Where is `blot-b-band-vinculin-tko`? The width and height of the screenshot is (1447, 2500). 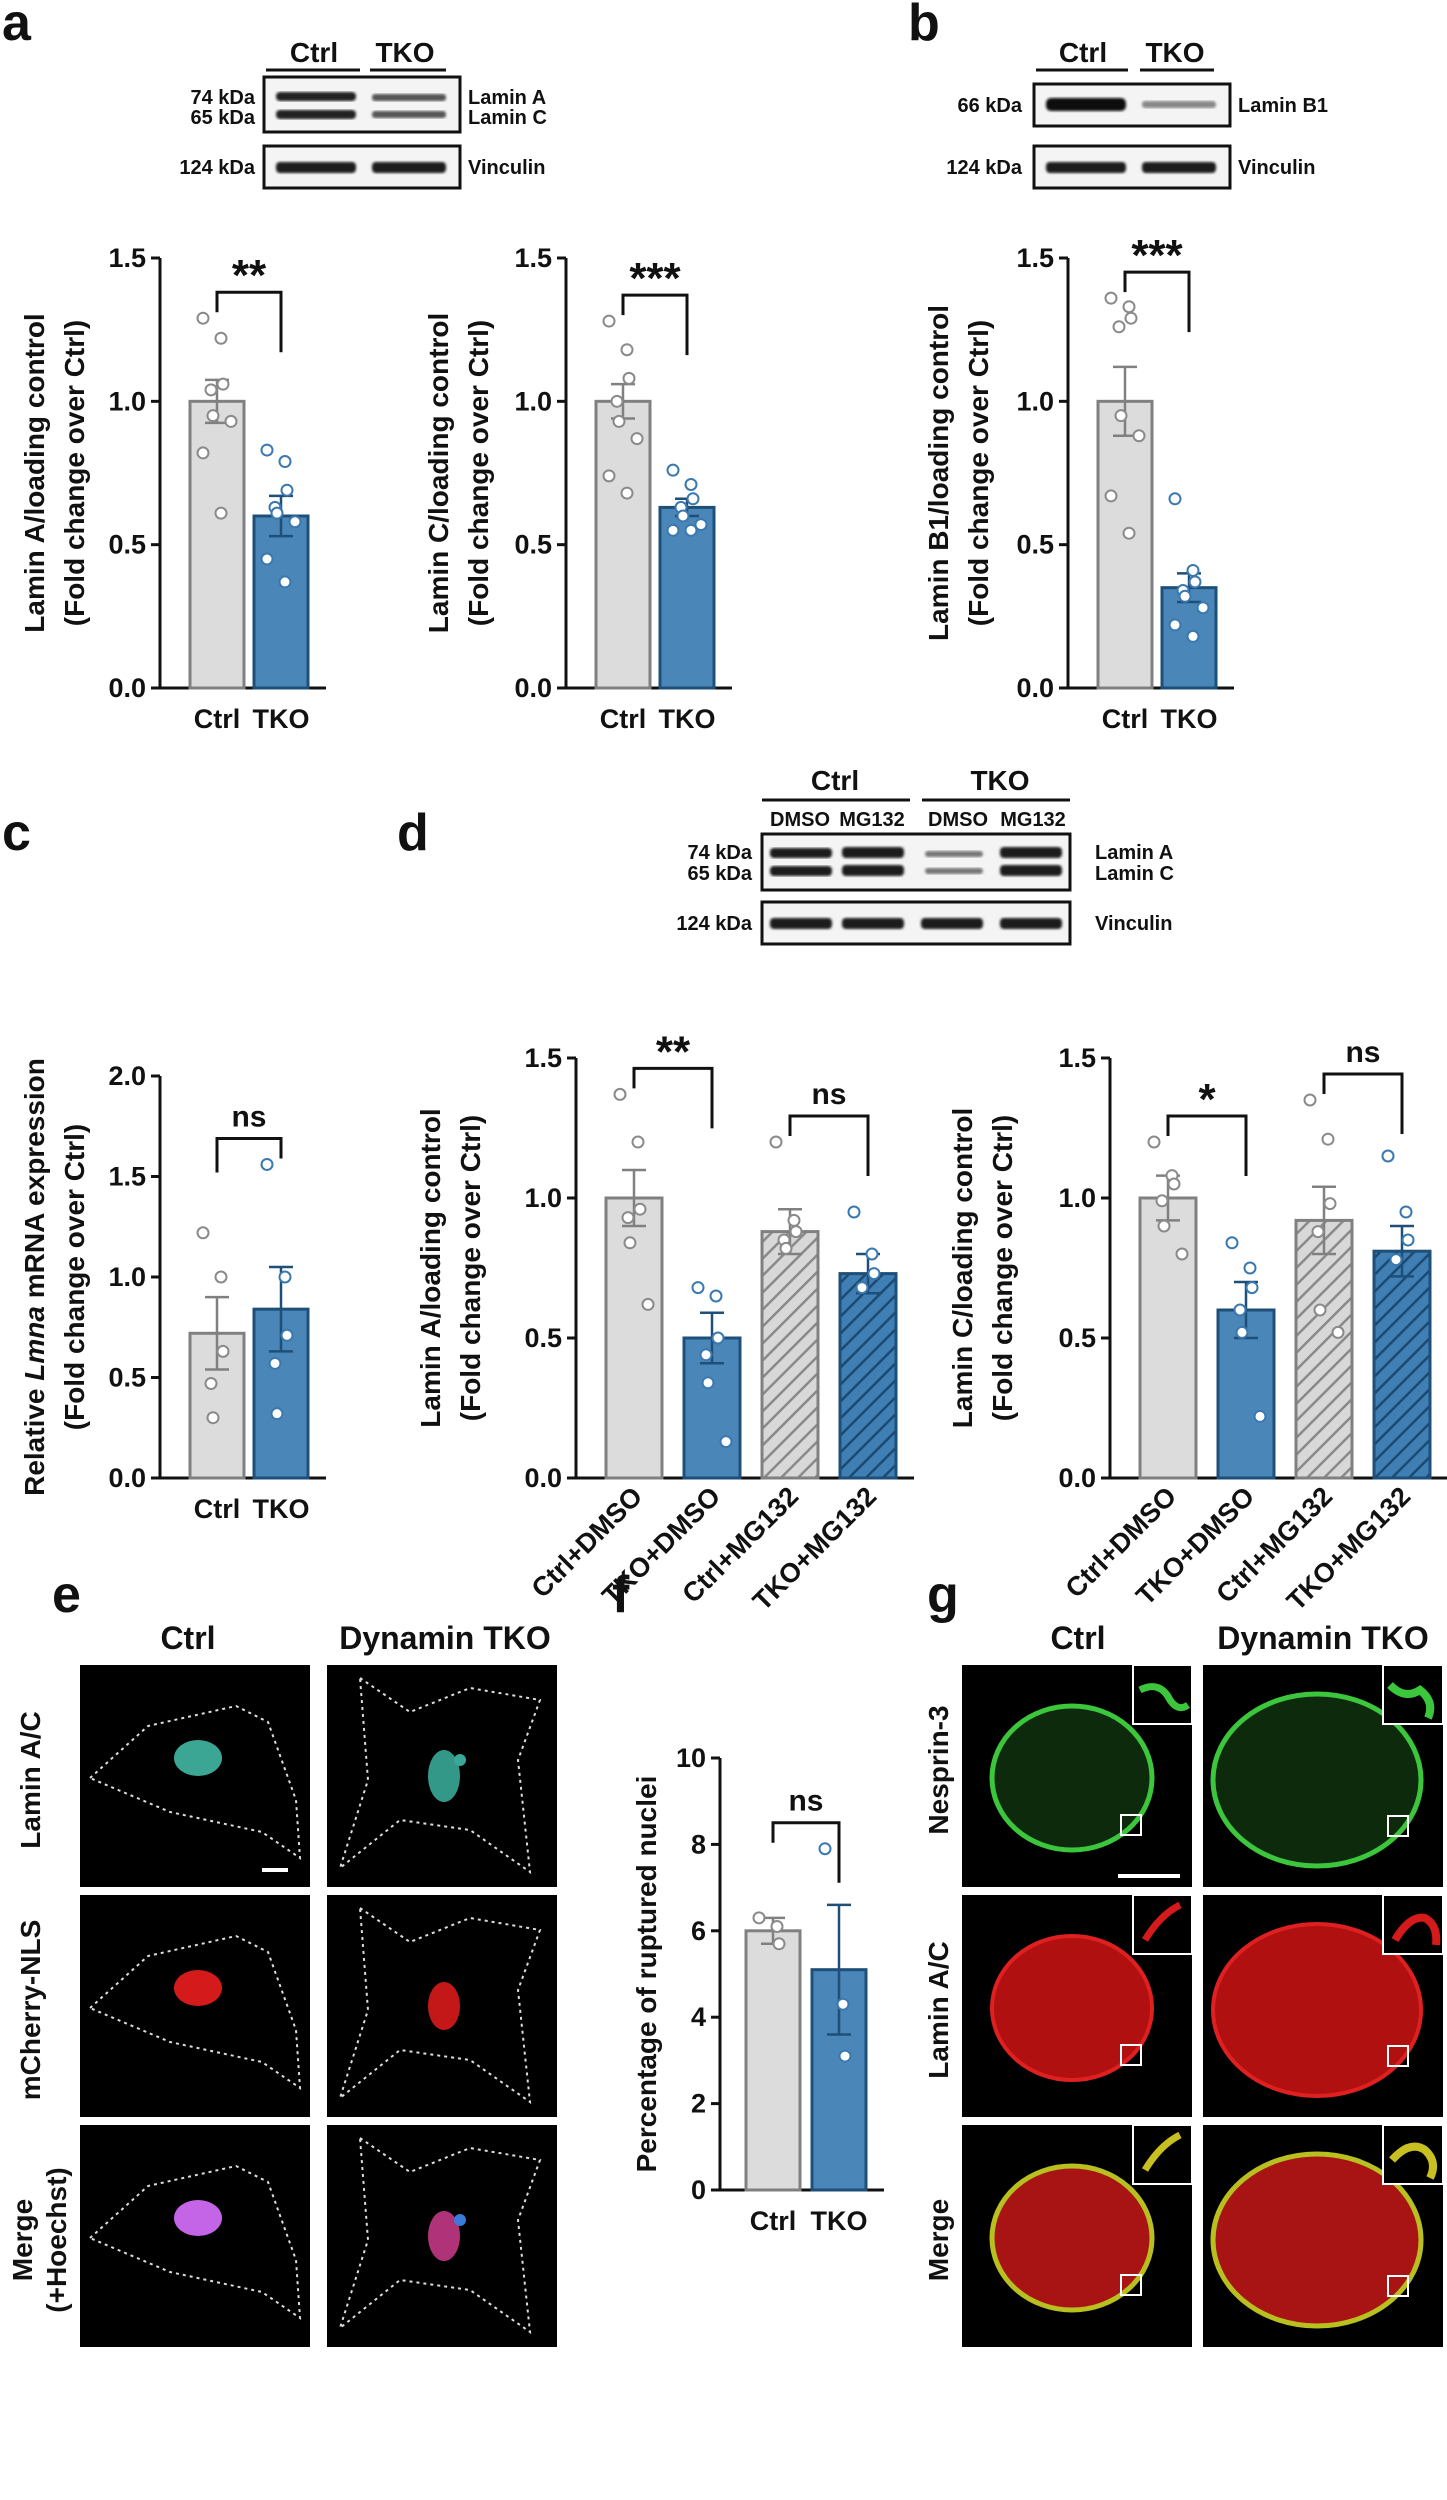 blot-b-band-vinculin-tko is located at coordinates (1179, 167).